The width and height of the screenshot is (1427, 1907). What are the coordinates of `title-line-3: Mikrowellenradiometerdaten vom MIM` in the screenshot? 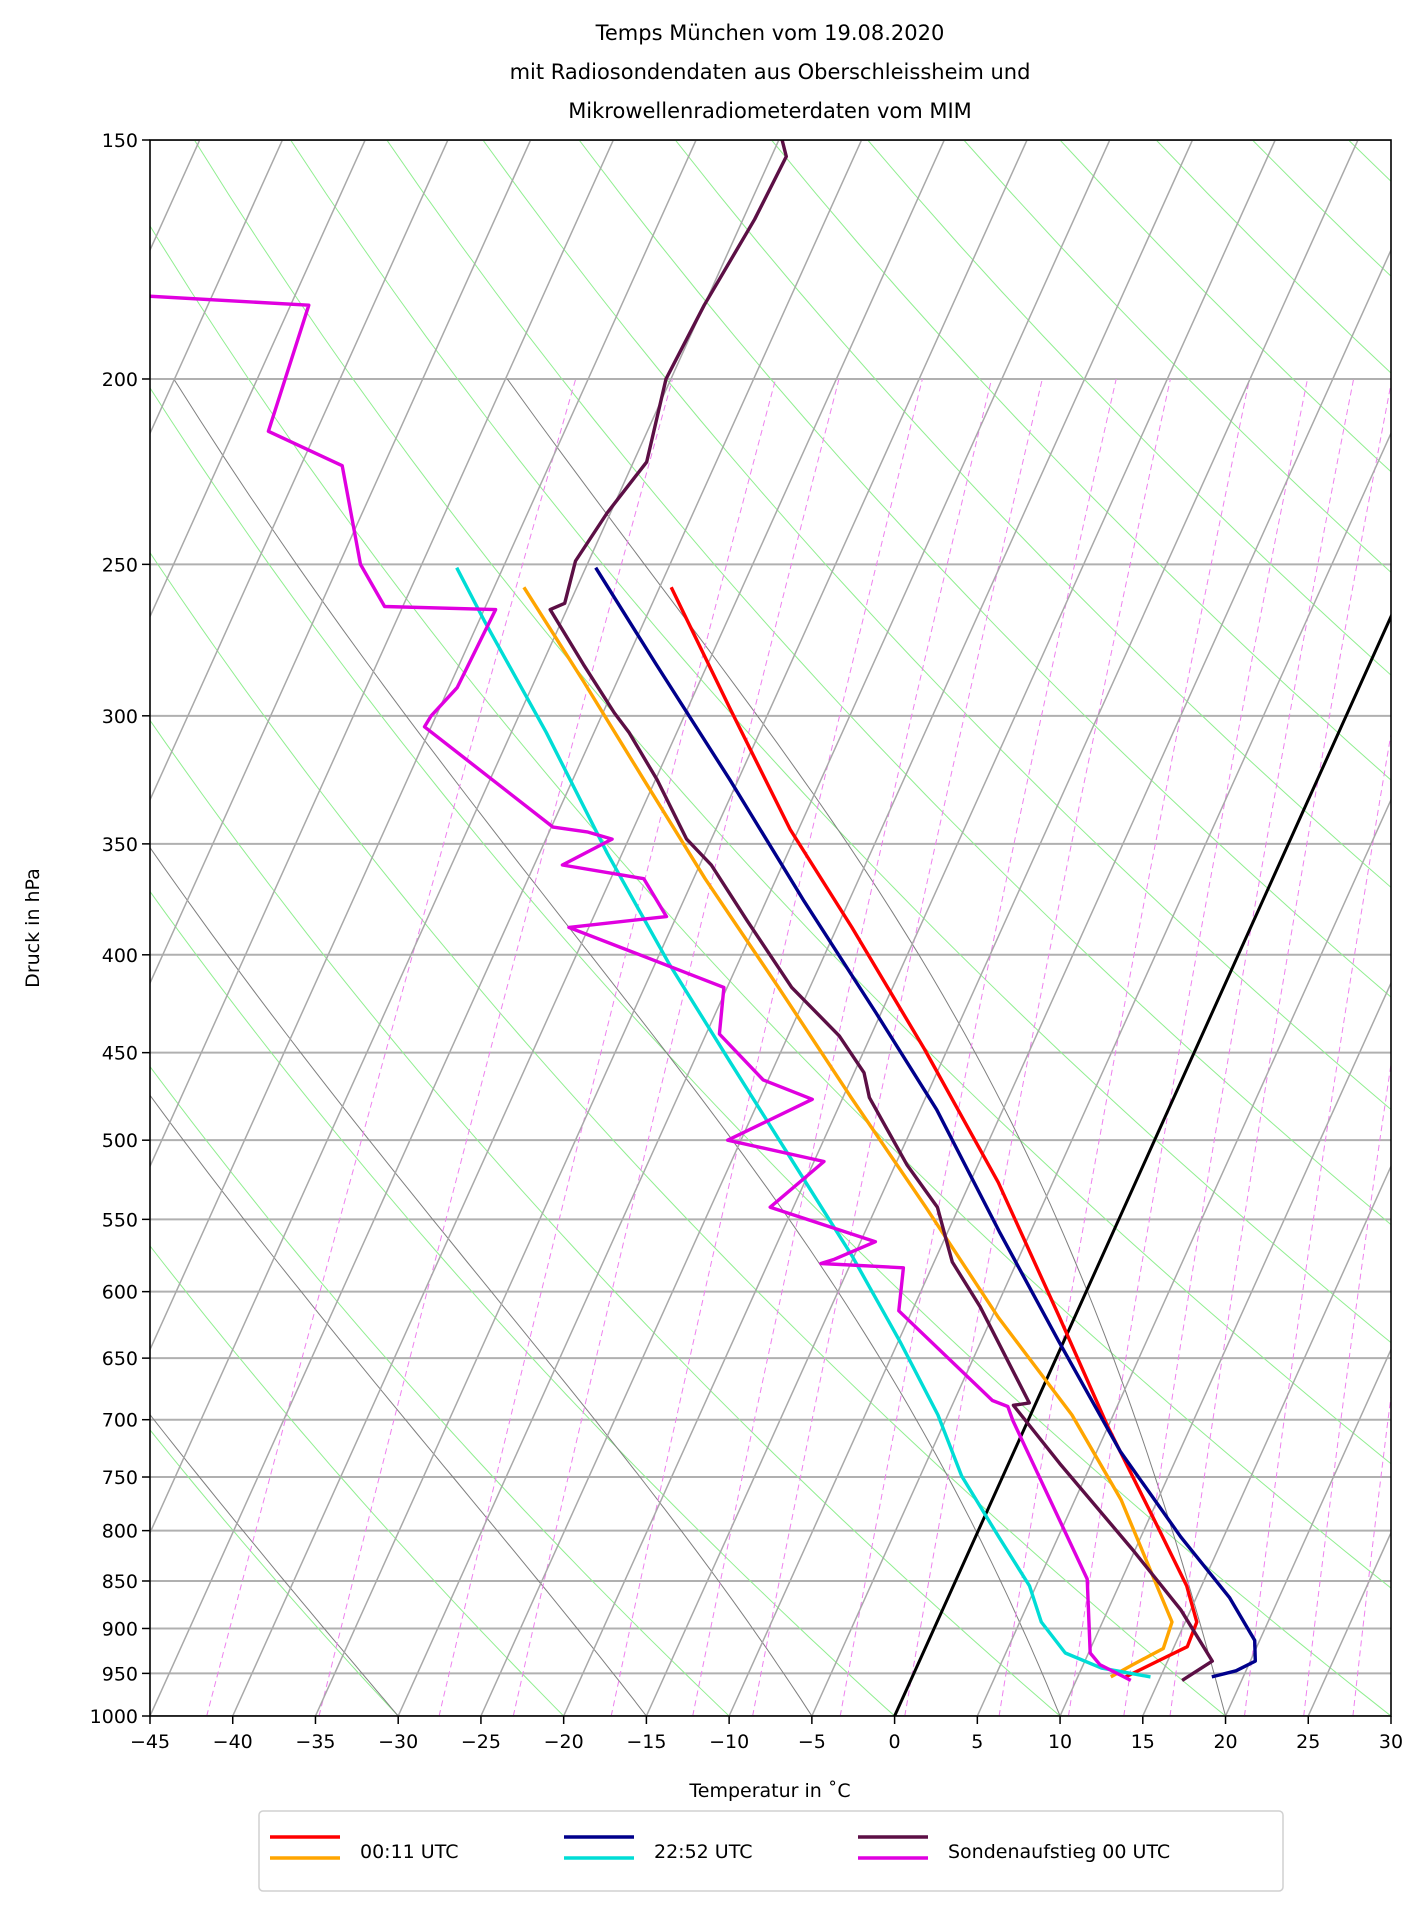 It's located at (770, 111).